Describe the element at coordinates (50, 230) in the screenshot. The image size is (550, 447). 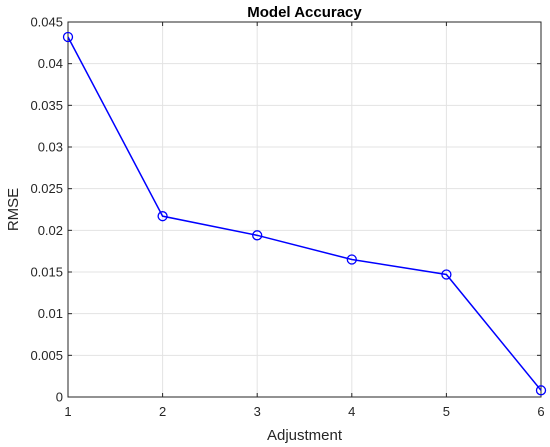
I see `y-tick-label: 0.02` at that location.